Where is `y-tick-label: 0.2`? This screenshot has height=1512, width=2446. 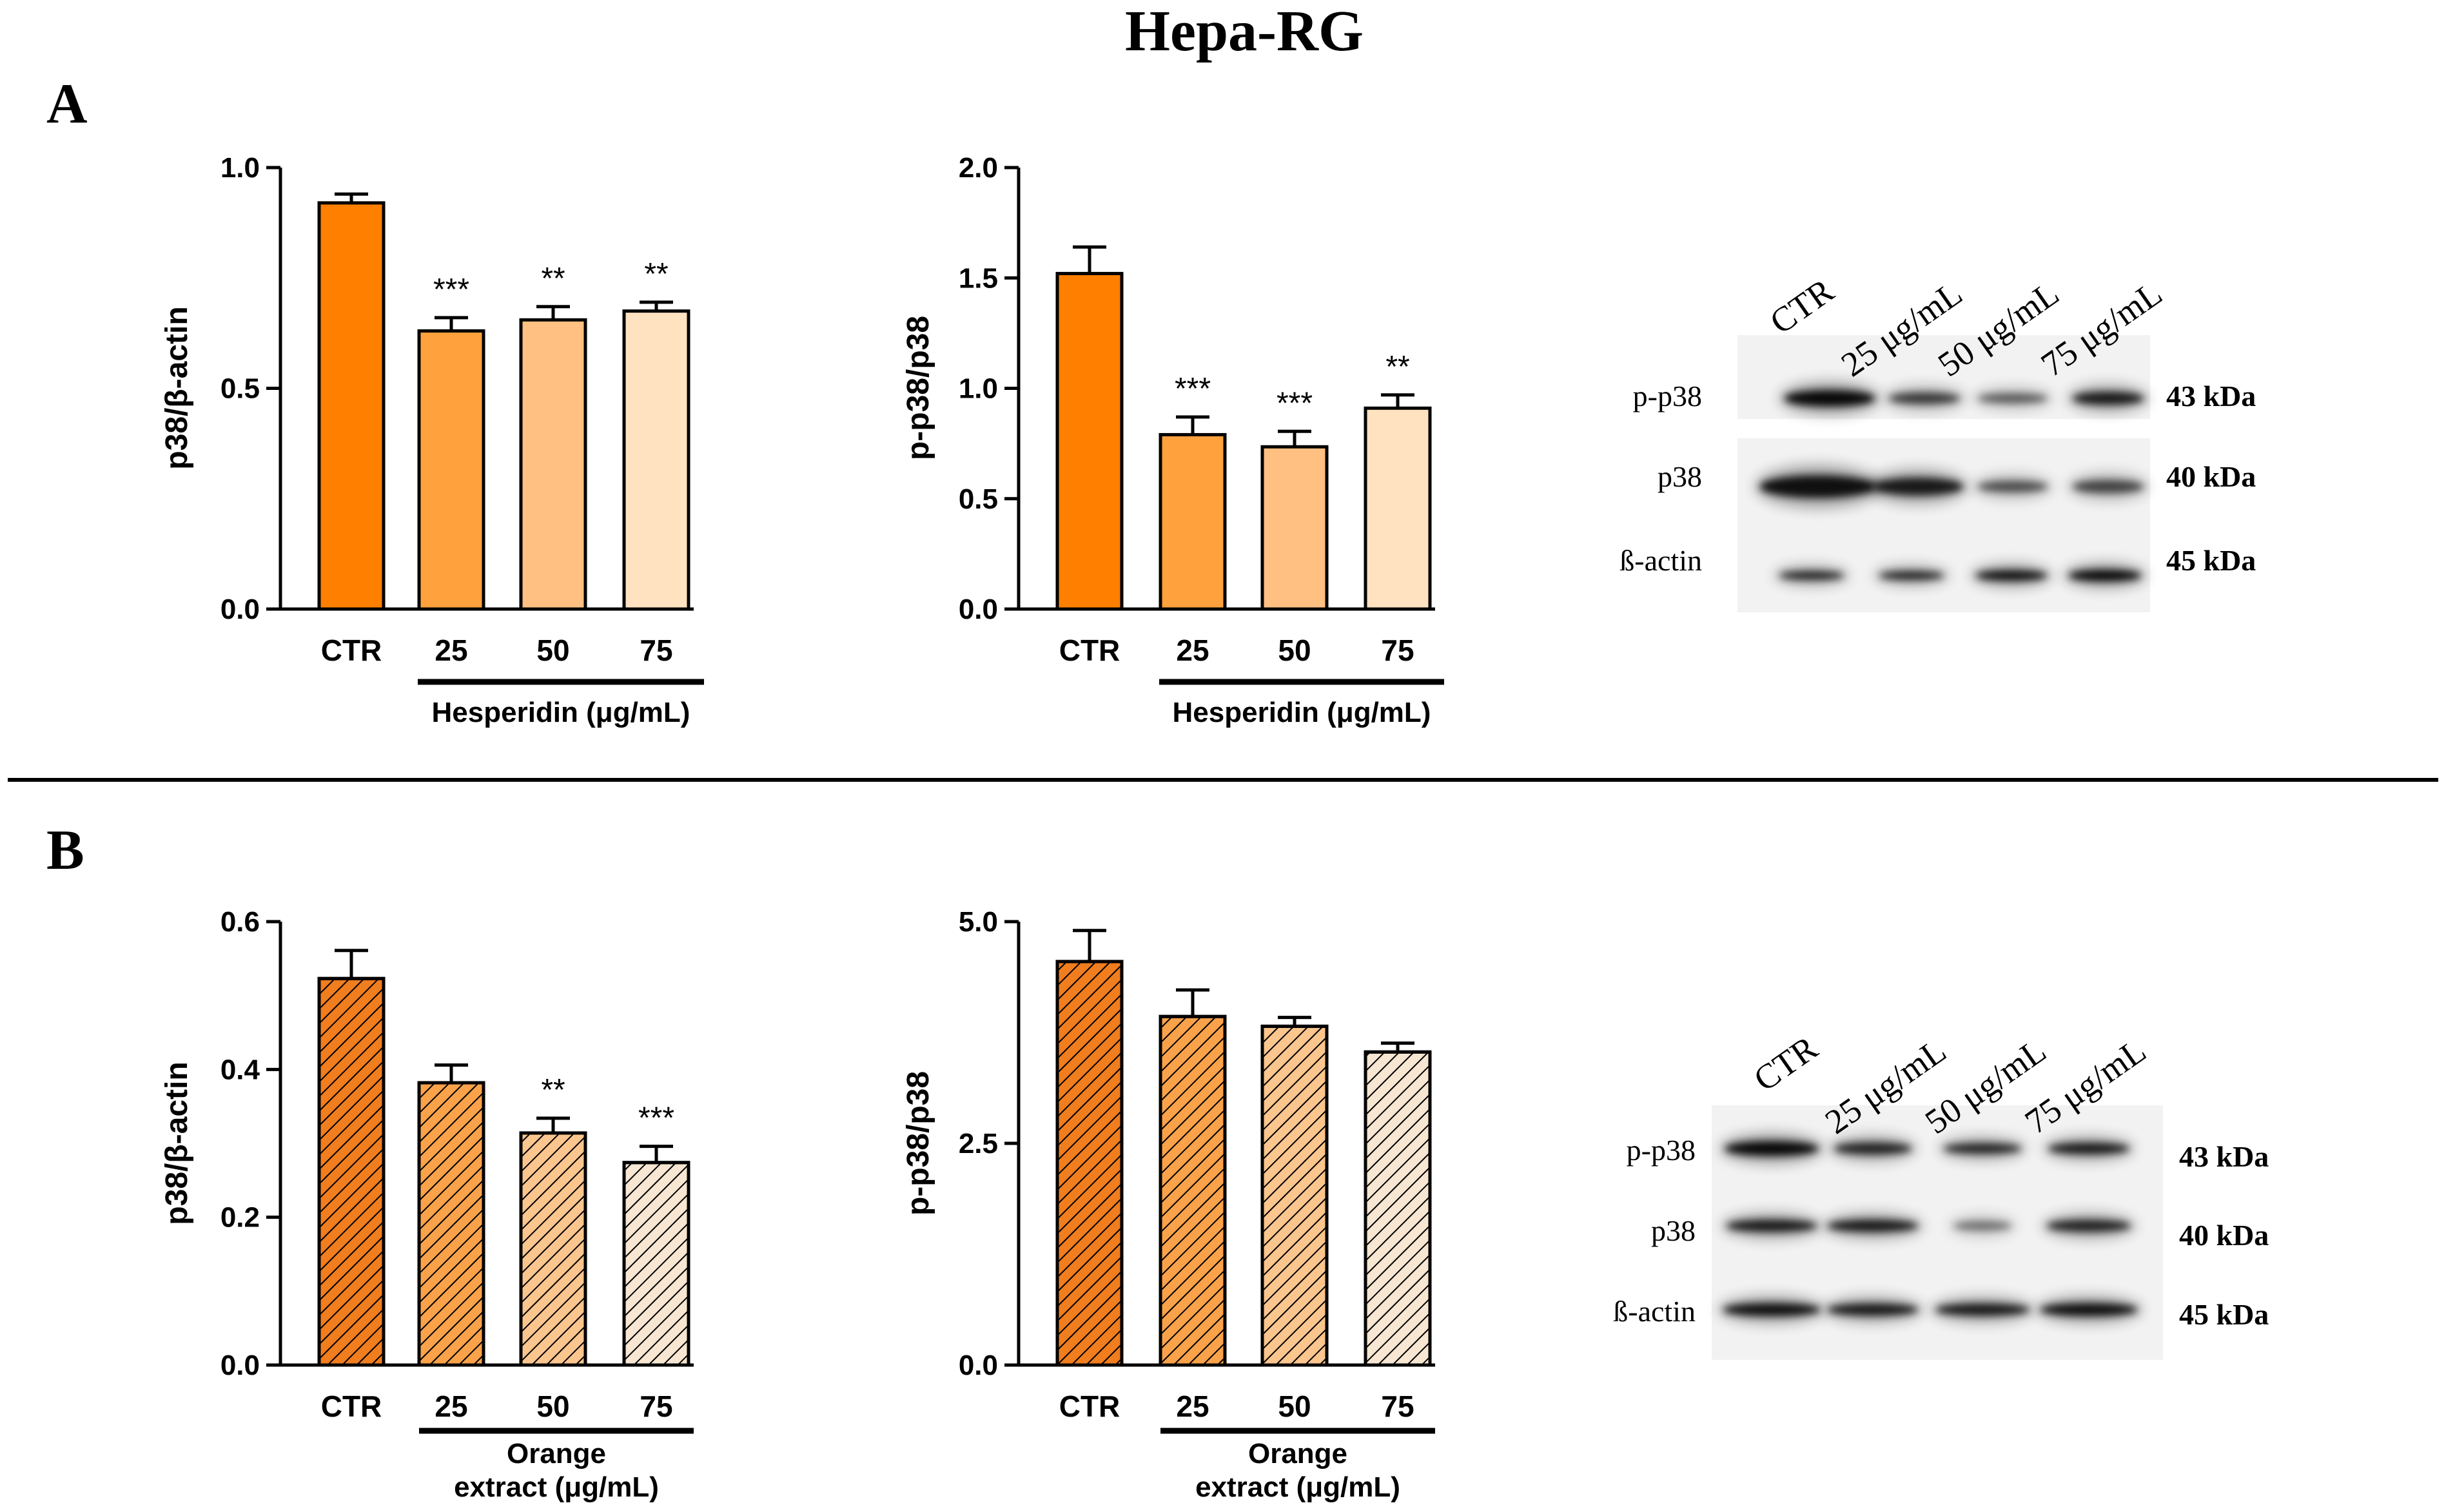
y-tick-label: 0.2 is located at coordinates (240, 1218).